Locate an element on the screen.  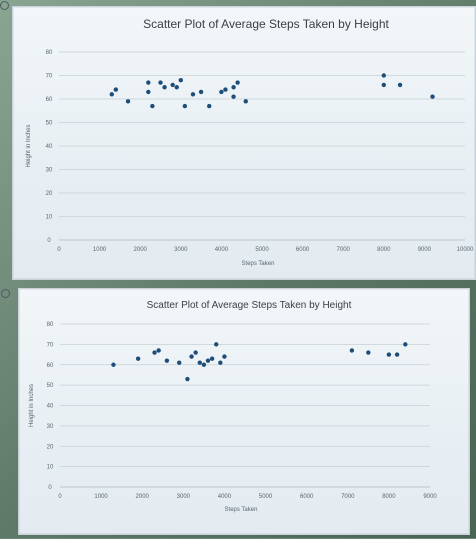
x-tick-label: 10000 is located at coordinates (465, 250).